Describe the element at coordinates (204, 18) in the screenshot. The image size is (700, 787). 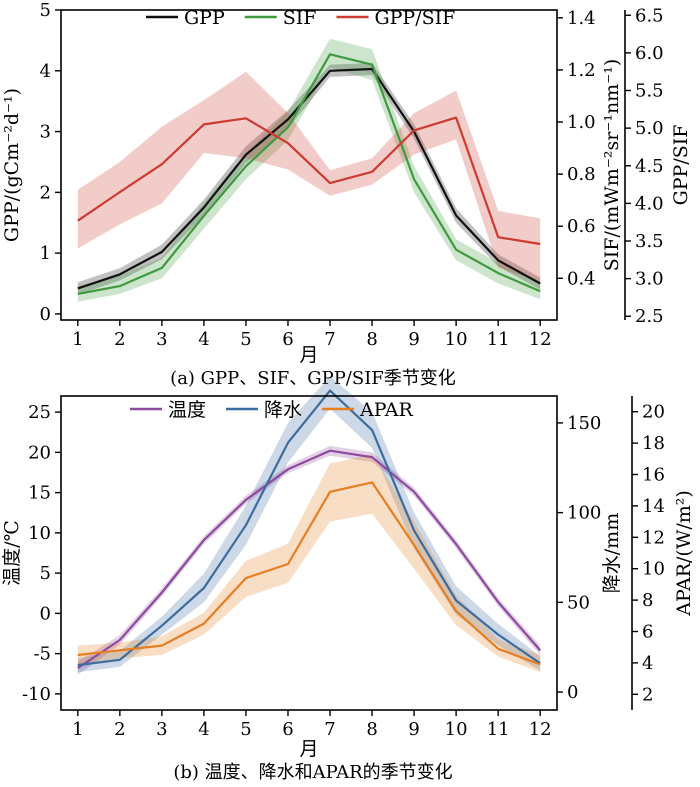
I see `legend-label-0: GPP` at that location.